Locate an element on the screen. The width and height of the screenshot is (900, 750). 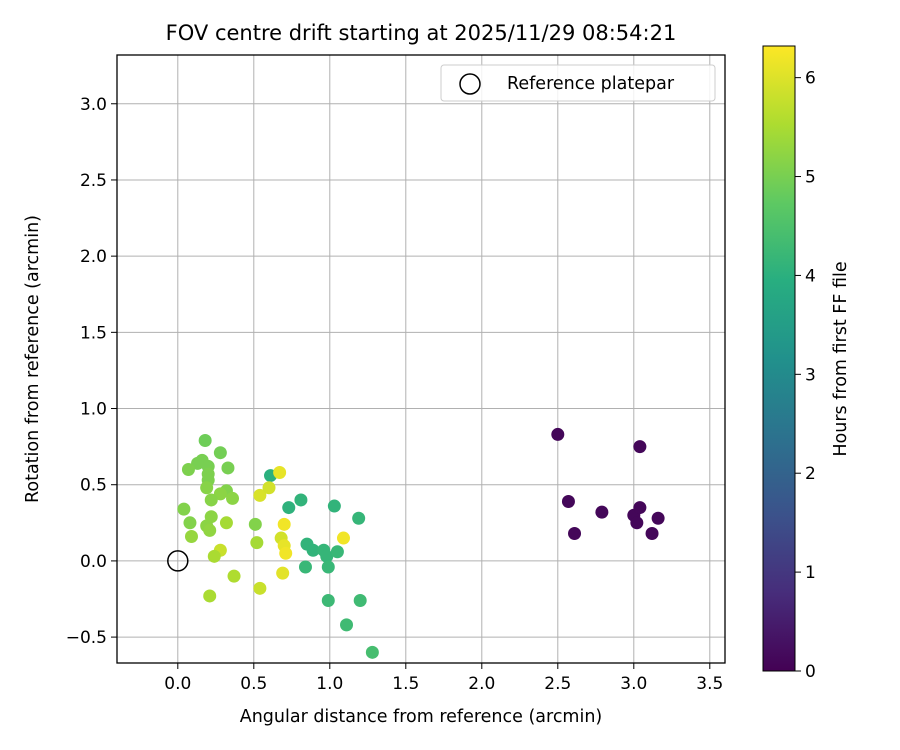
y-tick-label: 3.0 is located at coordinates (93, 105).